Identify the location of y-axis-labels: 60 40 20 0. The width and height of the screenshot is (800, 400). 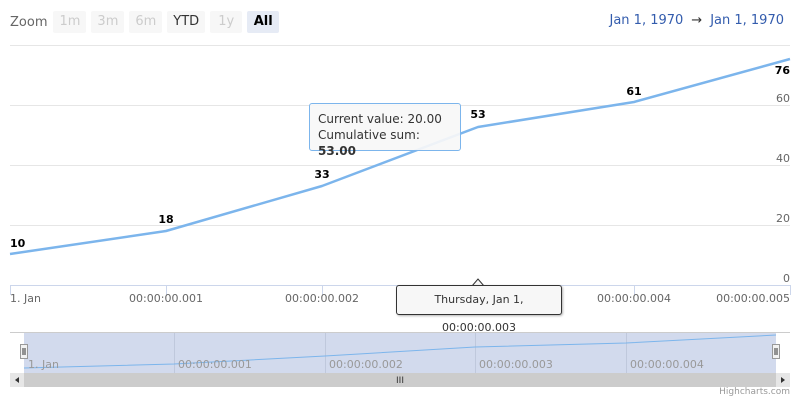
(783, 188).